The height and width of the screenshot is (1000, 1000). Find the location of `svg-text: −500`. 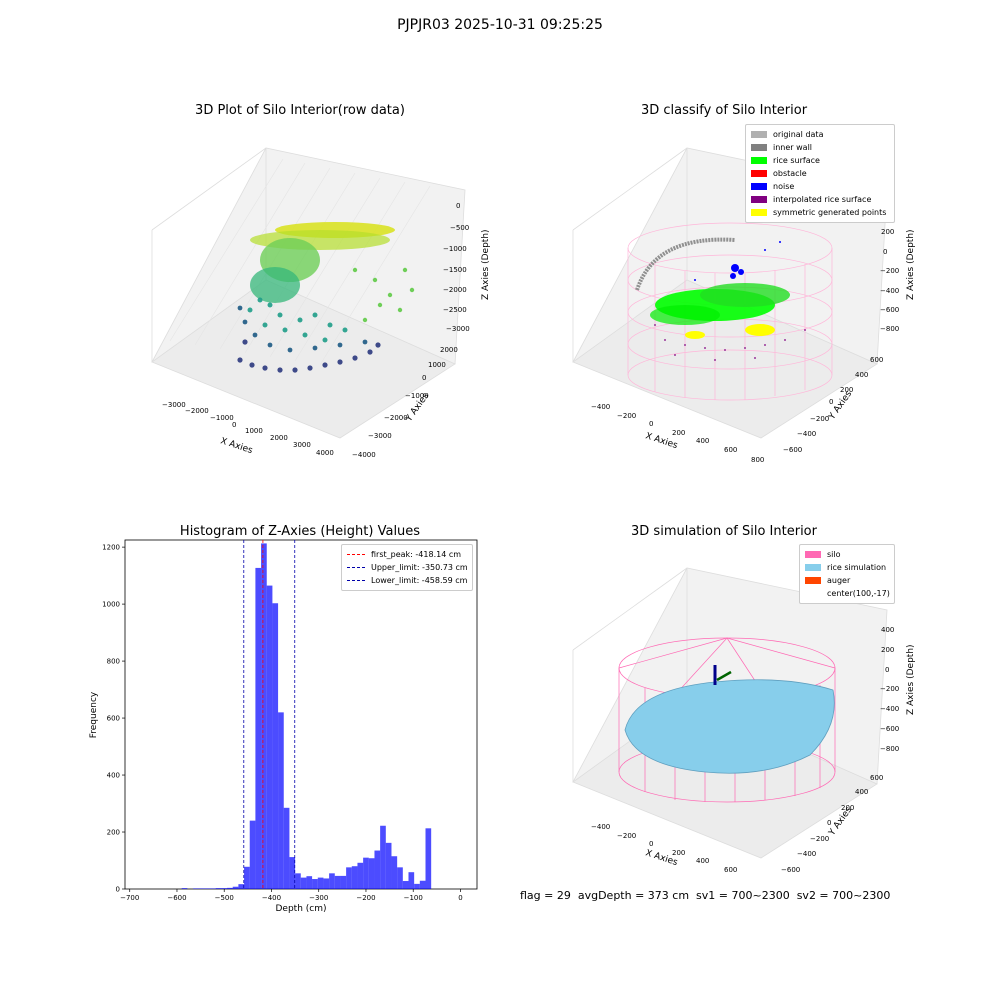

svg-text: −500 is located at coordinates (459, 228).